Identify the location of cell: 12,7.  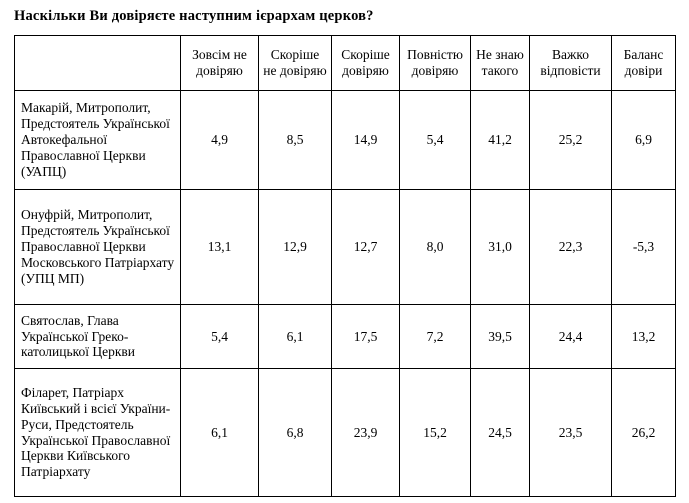
(365, 247).